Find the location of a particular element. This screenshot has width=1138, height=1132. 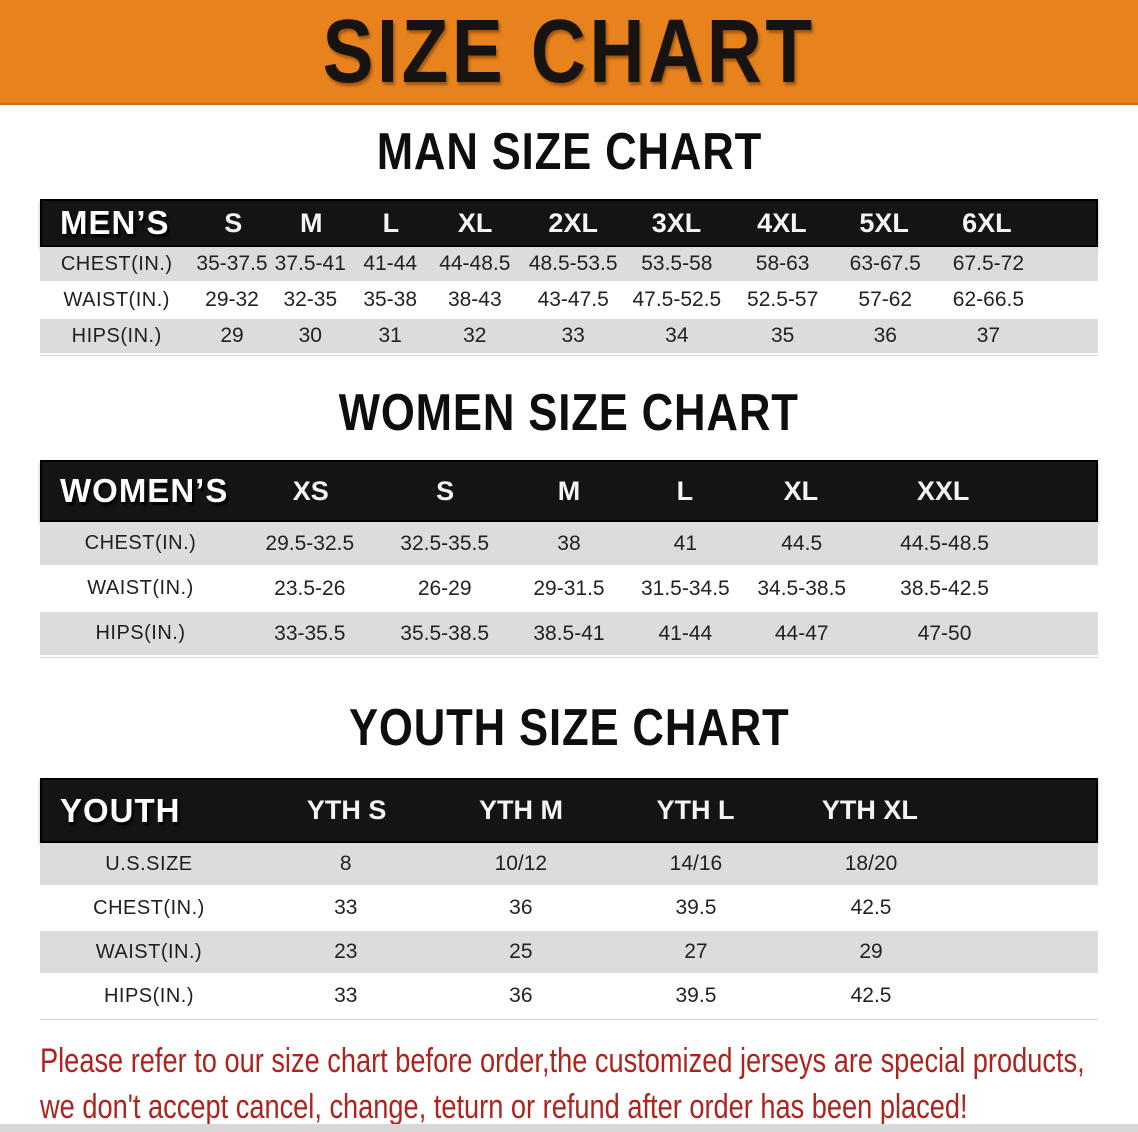

value-cell: 41 is located at coordinates (685, 543).